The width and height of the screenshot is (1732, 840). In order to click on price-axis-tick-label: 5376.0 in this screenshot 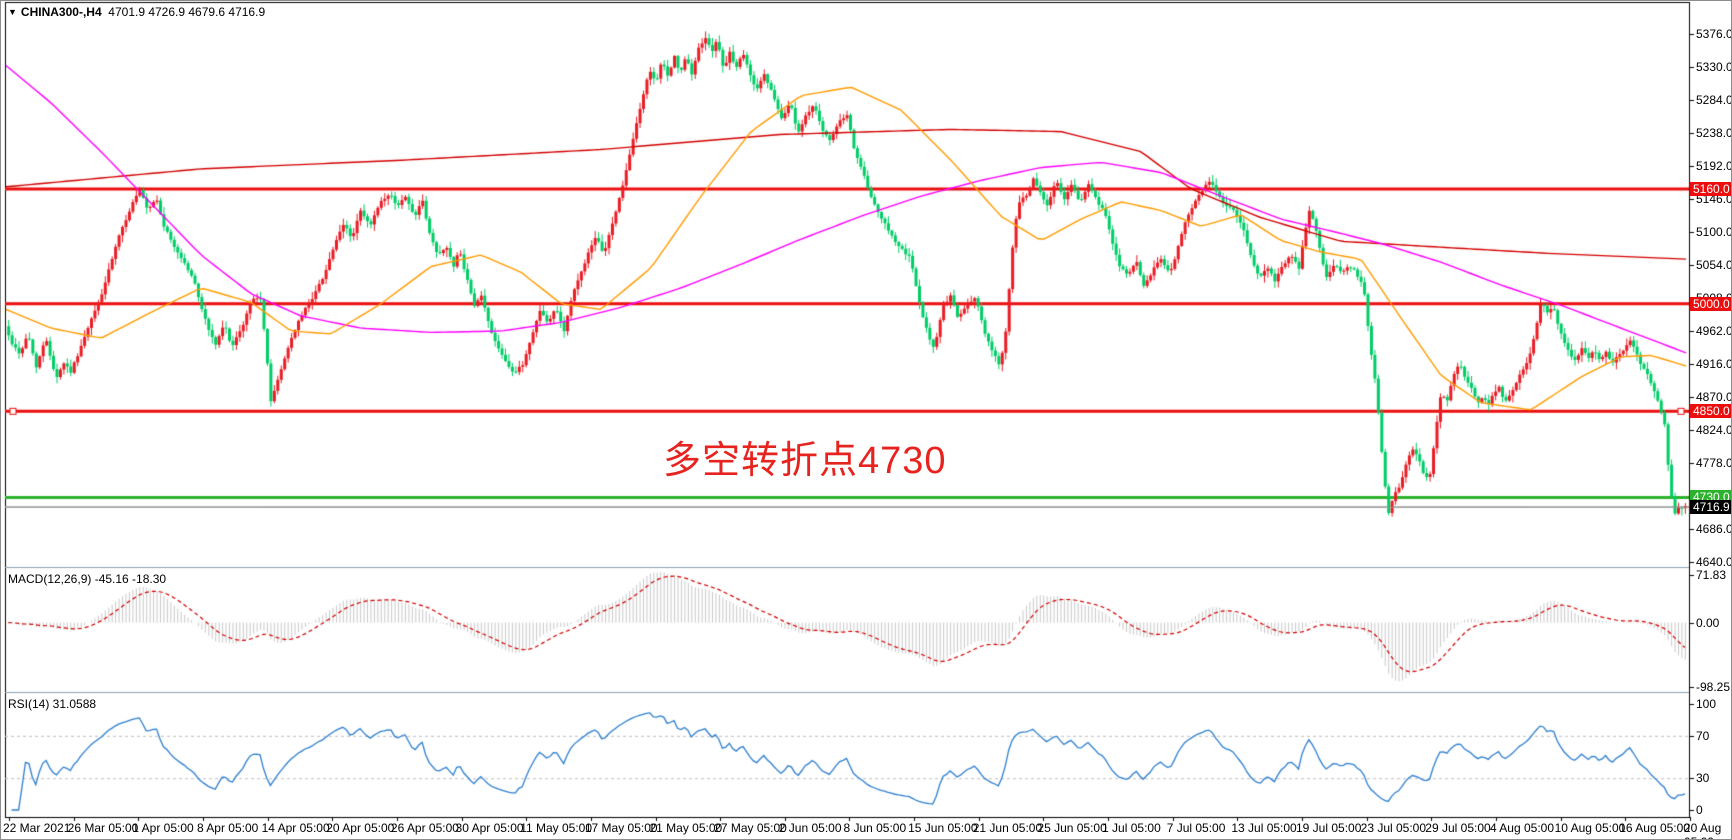, I will do `click(1714, 34)`.